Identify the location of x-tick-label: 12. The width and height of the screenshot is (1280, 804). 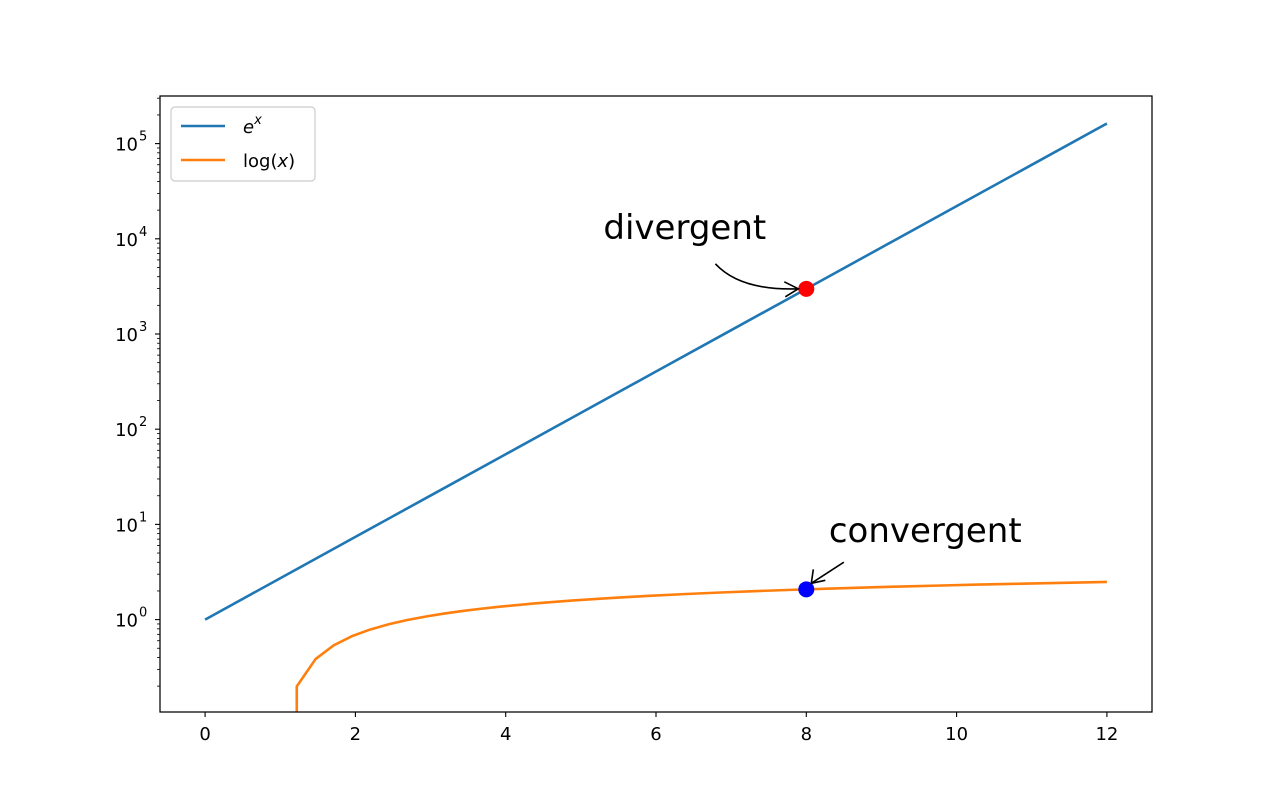
(1106, 734).